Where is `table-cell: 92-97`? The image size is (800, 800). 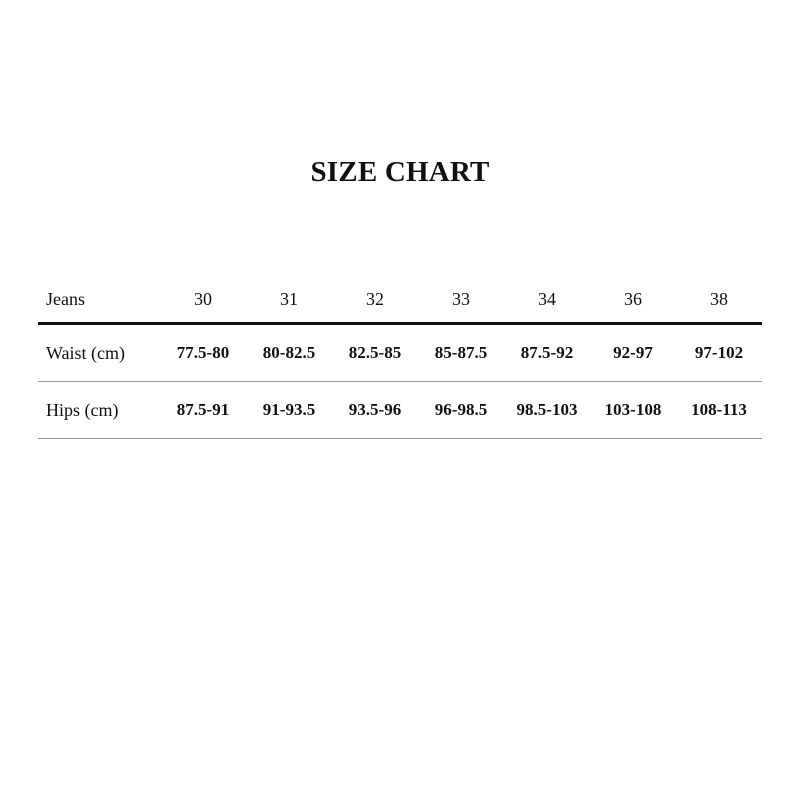
table-cell: 92-97 is located at coordinates (633, 352).